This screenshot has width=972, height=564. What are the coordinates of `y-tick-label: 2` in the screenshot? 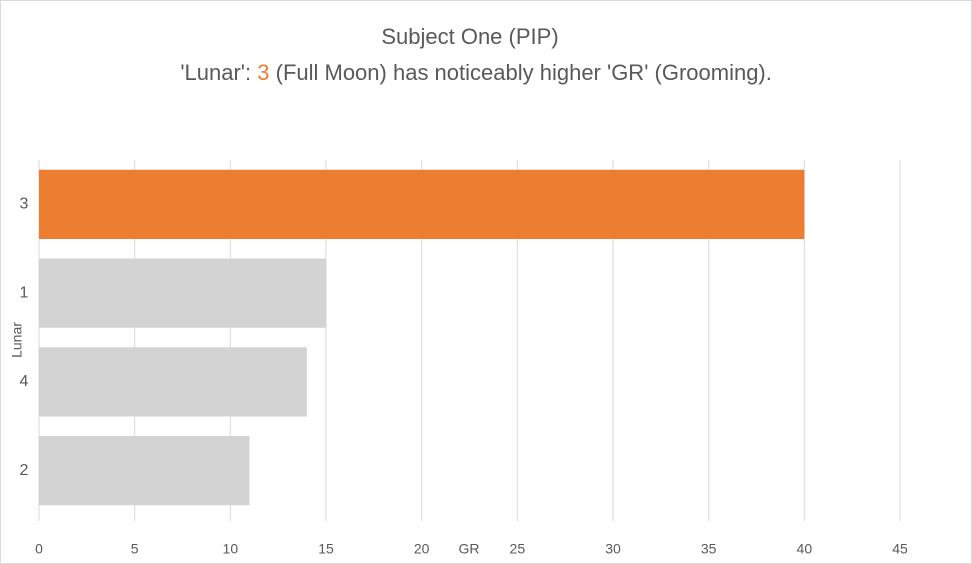 It's located at (24, 470).